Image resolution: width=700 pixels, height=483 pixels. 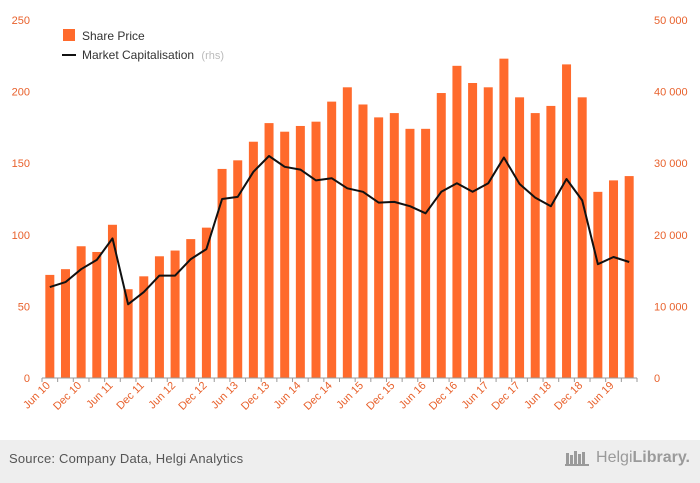 I want to click on right-tick-label: 30 000, so click(x=671, y=164).